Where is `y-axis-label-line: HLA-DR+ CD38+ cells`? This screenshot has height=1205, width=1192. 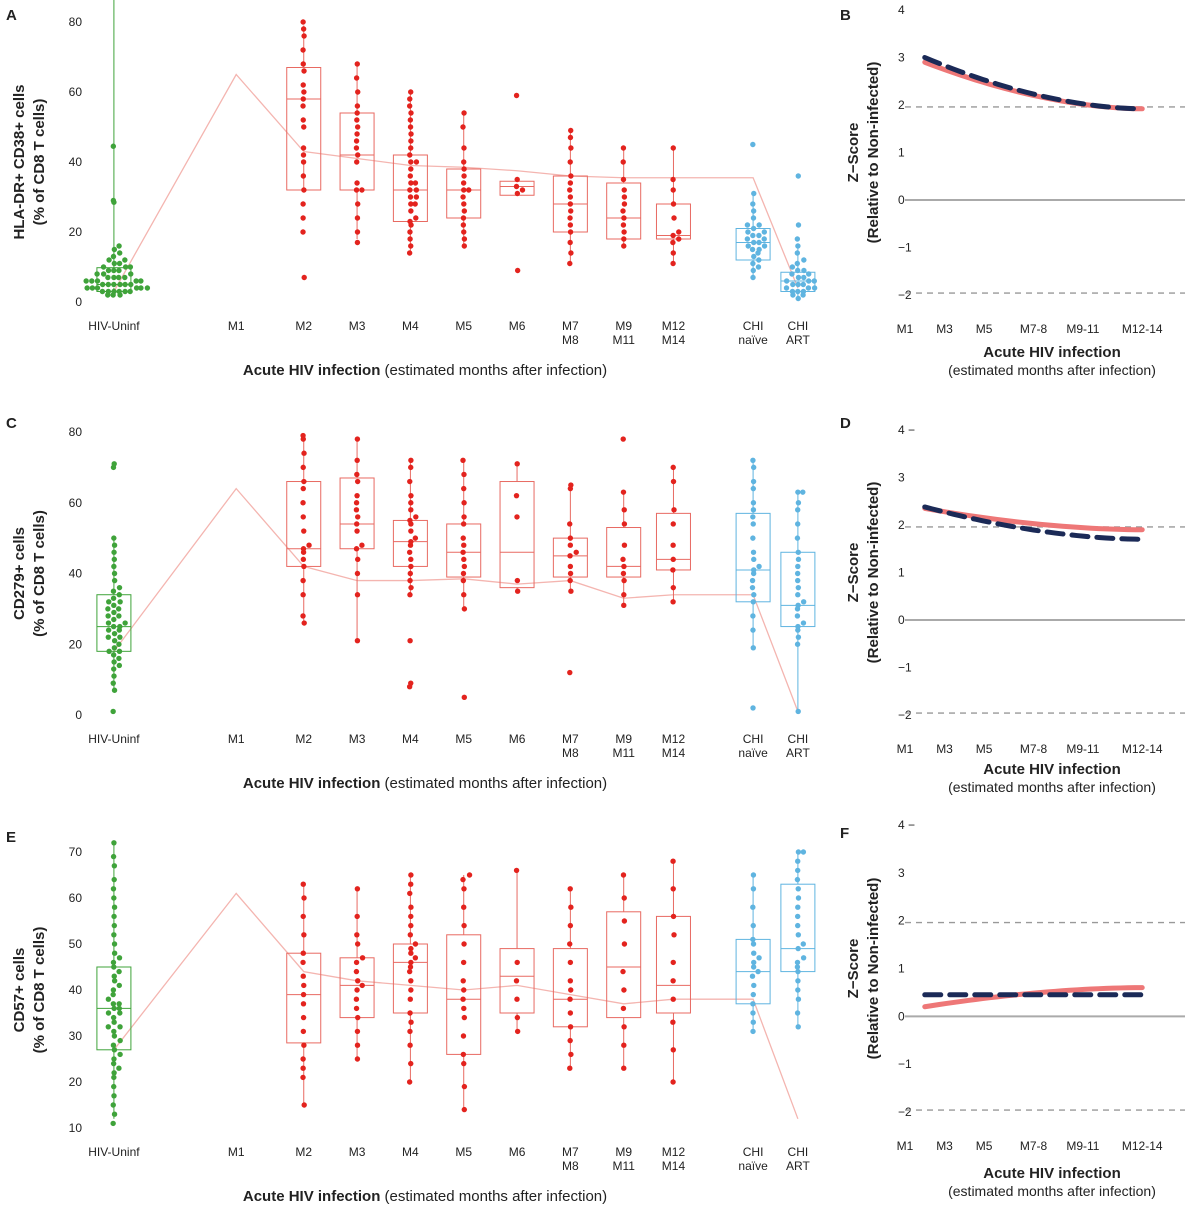
y-axis-label-line: HLA-DR+ CD38+ cells is located at coordinates (19, 161).